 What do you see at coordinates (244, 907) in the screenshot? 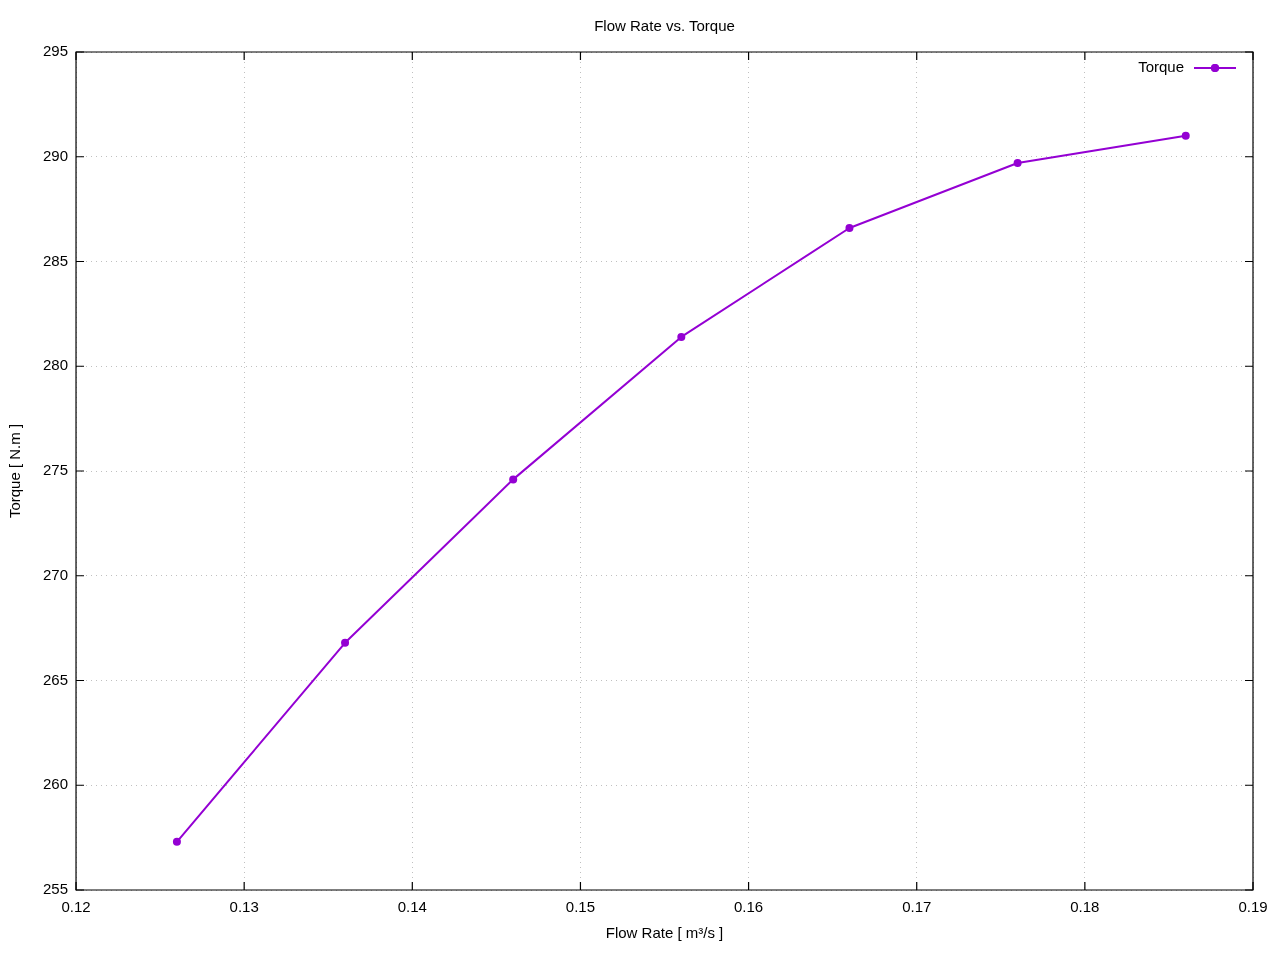
I see `x-tick-label: 0.13` at bounding box center [244, 907].